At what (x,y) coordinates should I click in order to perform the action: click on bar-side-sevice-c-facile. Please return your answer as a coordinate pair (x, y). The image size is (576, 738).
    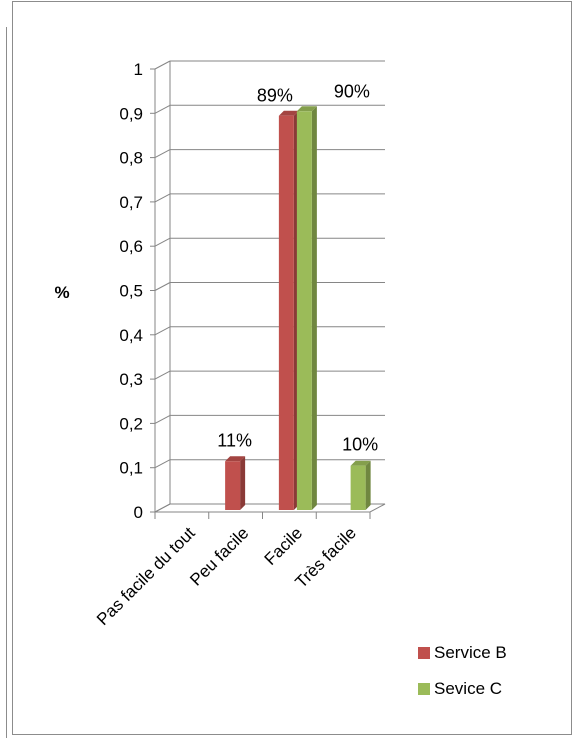
    Looking at the image, I should click on (314, 308).